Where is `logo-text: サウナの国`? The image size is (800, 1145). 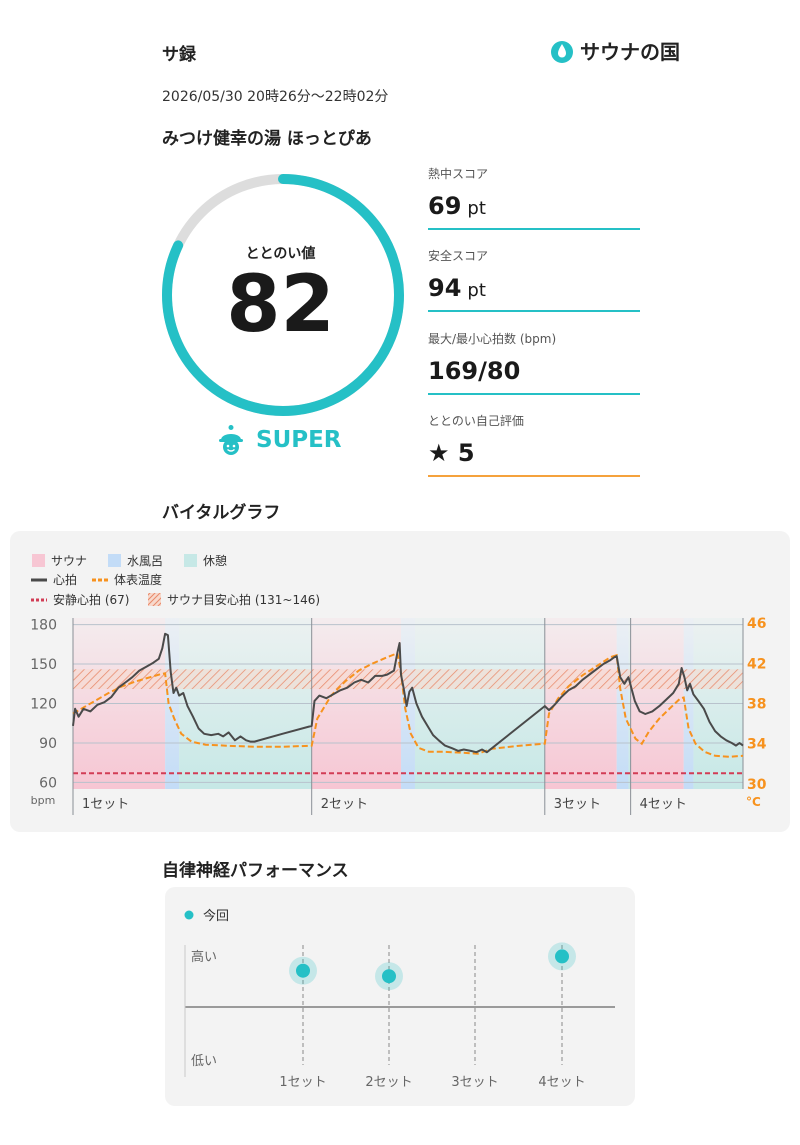
logo-text: サウナの国 is located at coordinates (630, 52).